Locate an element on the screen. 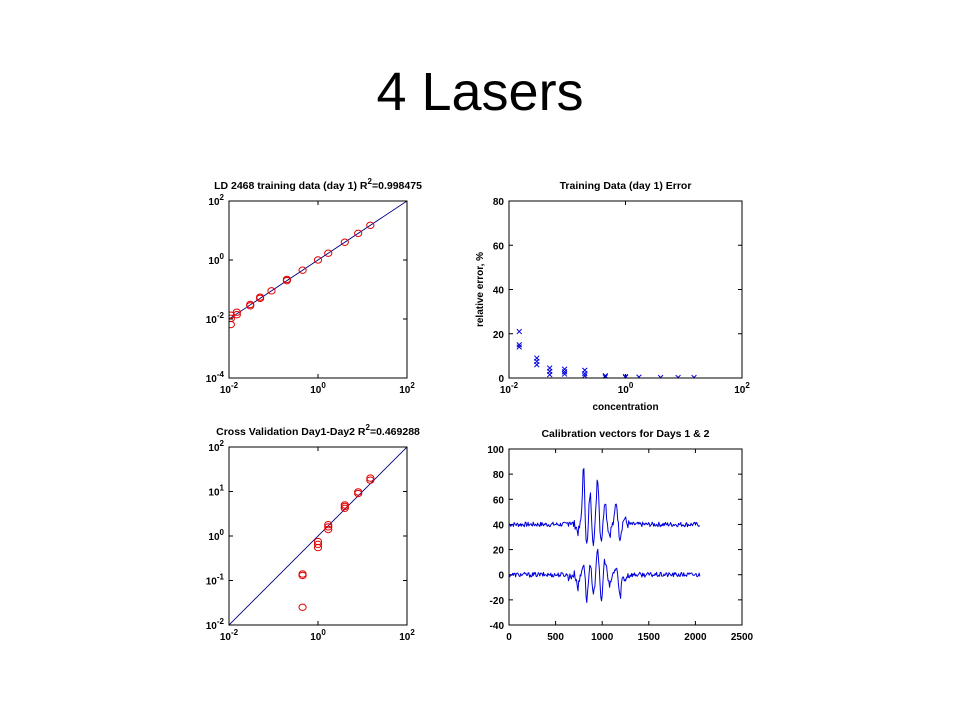  panel-title: Training Data (day 1) Error is located at coordinates (626, 186).